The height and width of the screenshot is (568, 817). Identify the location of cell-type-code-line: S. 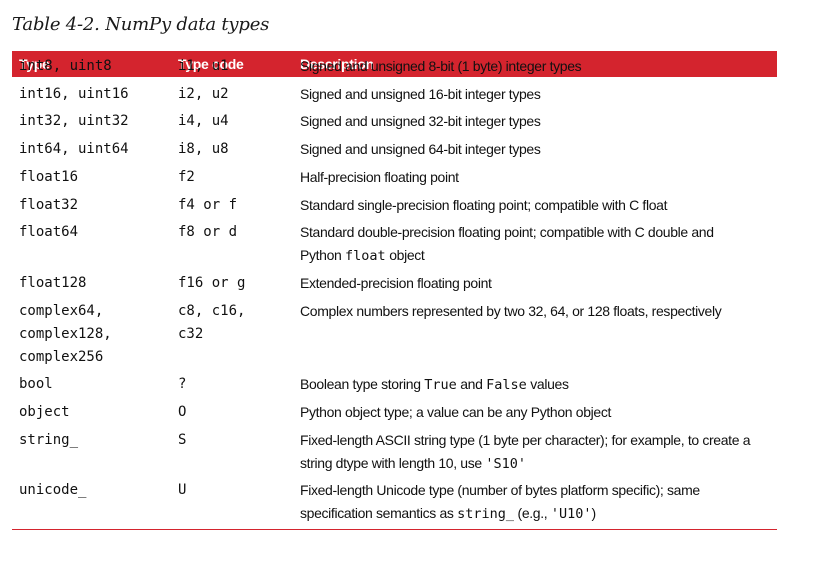
(182, 439).